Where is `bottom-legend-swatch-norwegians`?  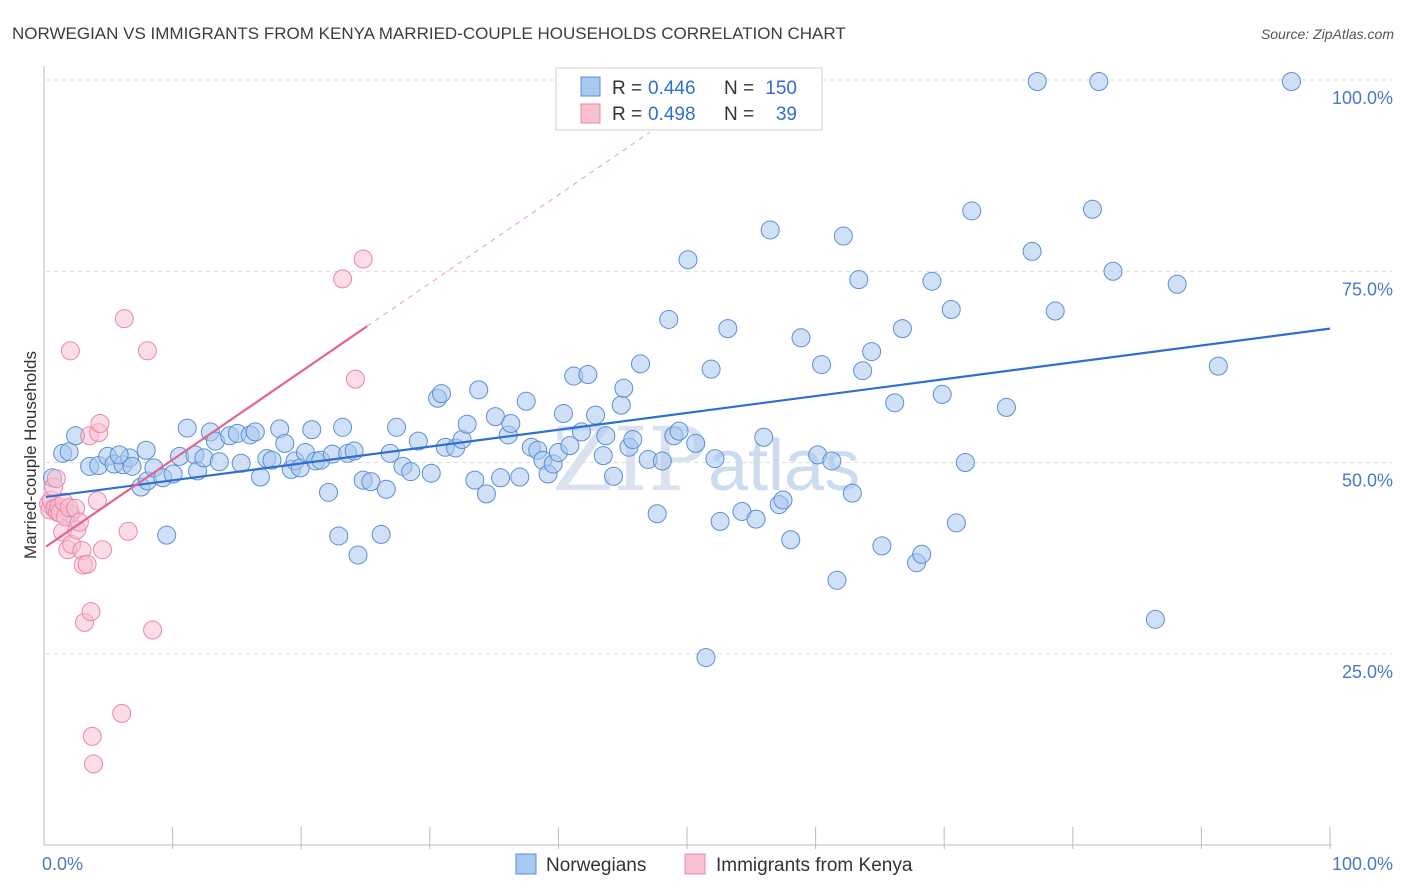
bottom-legend-swatch-norwegians is located at coordinates (526, 864).